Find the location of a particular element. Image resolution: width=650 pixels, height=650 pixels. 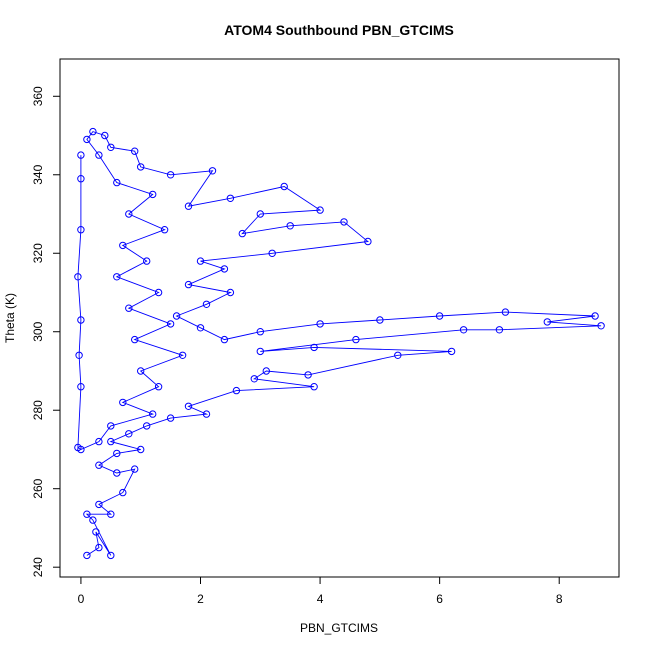

x-tick-label: 2 is located at coordinates (200, 599).